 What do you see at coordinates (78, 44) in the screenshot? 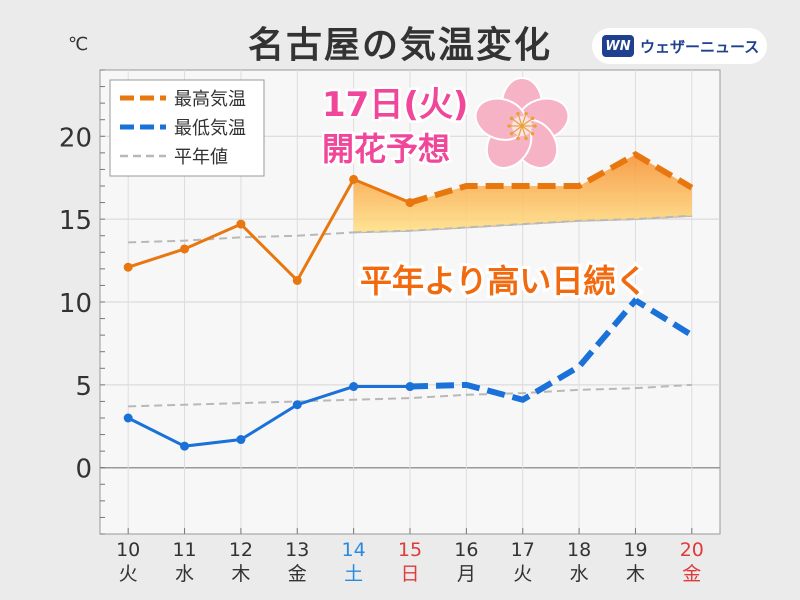
I see `y-axis-unit: ℃` at bounding box center [78, 44].